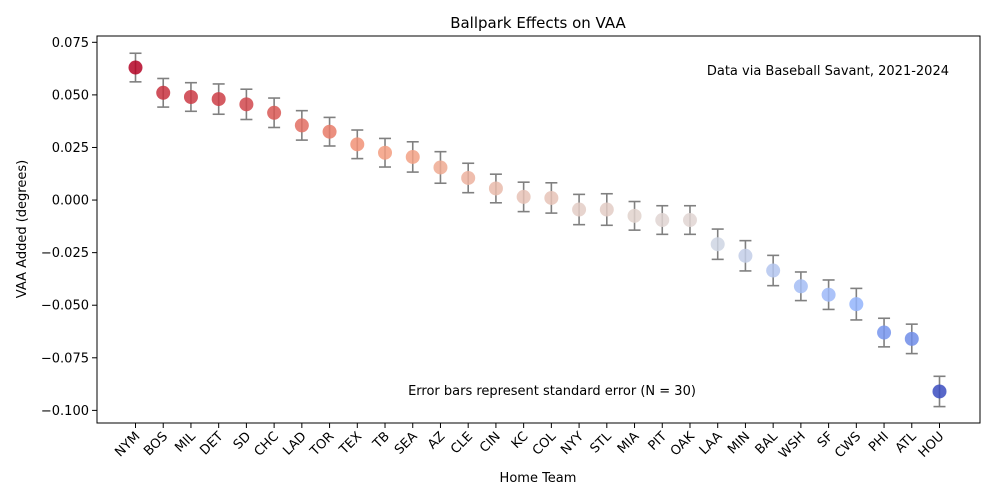 Image resolution: width=1000 pixels, height=504 pixels. I want to click on x-tick-label: LAD, so click(294, 443).